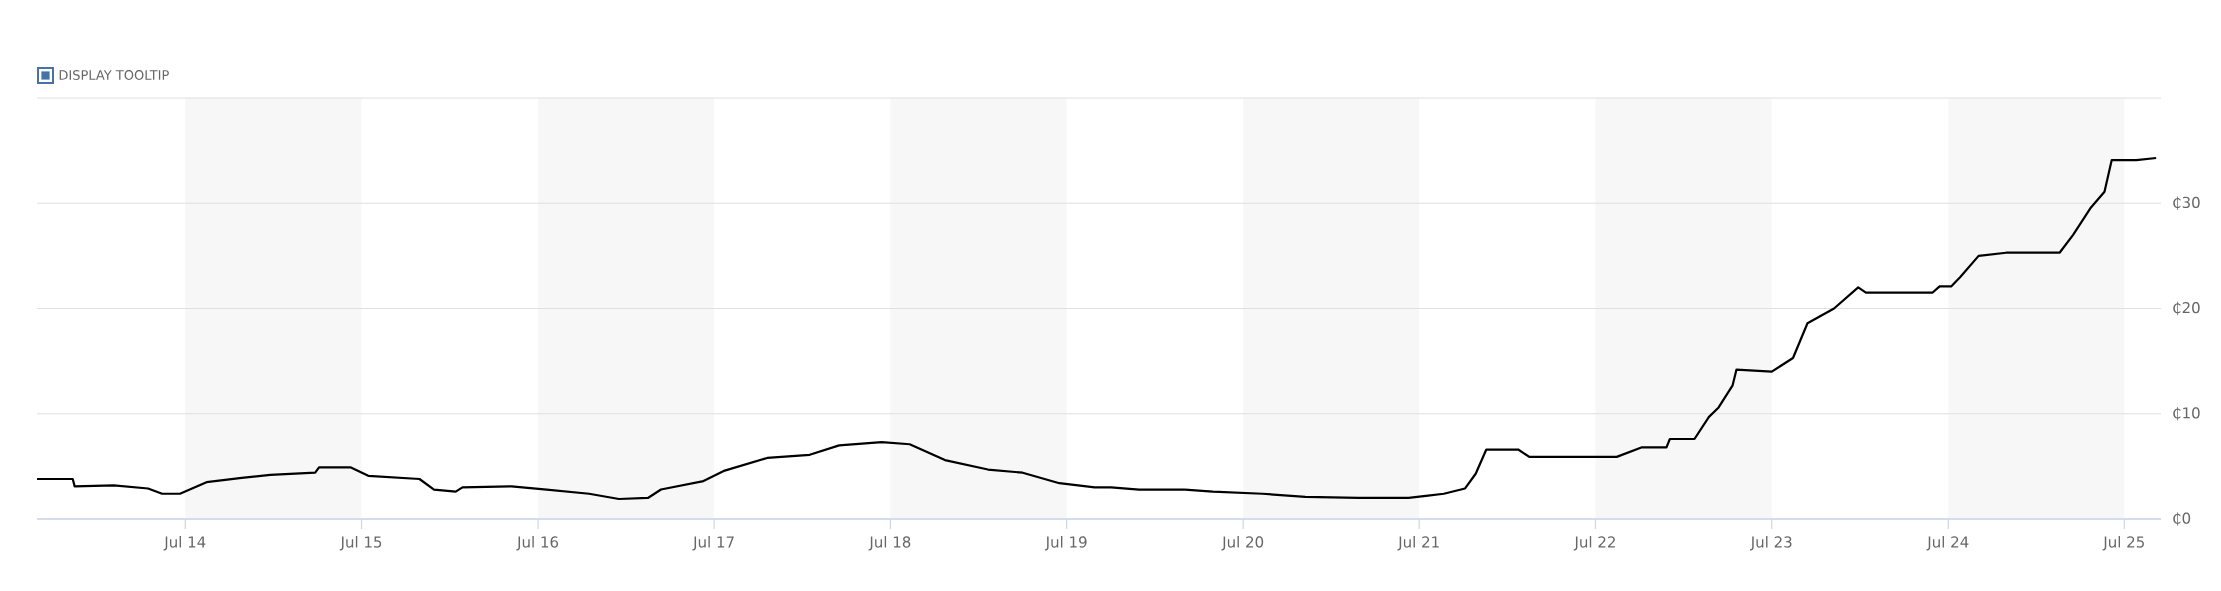 The image size is (2221, 591). What do you see at coordinates (2186, 203) in the screenshot?
I see `y-tick-label: ₵30` at bounding box center [2186, 203].